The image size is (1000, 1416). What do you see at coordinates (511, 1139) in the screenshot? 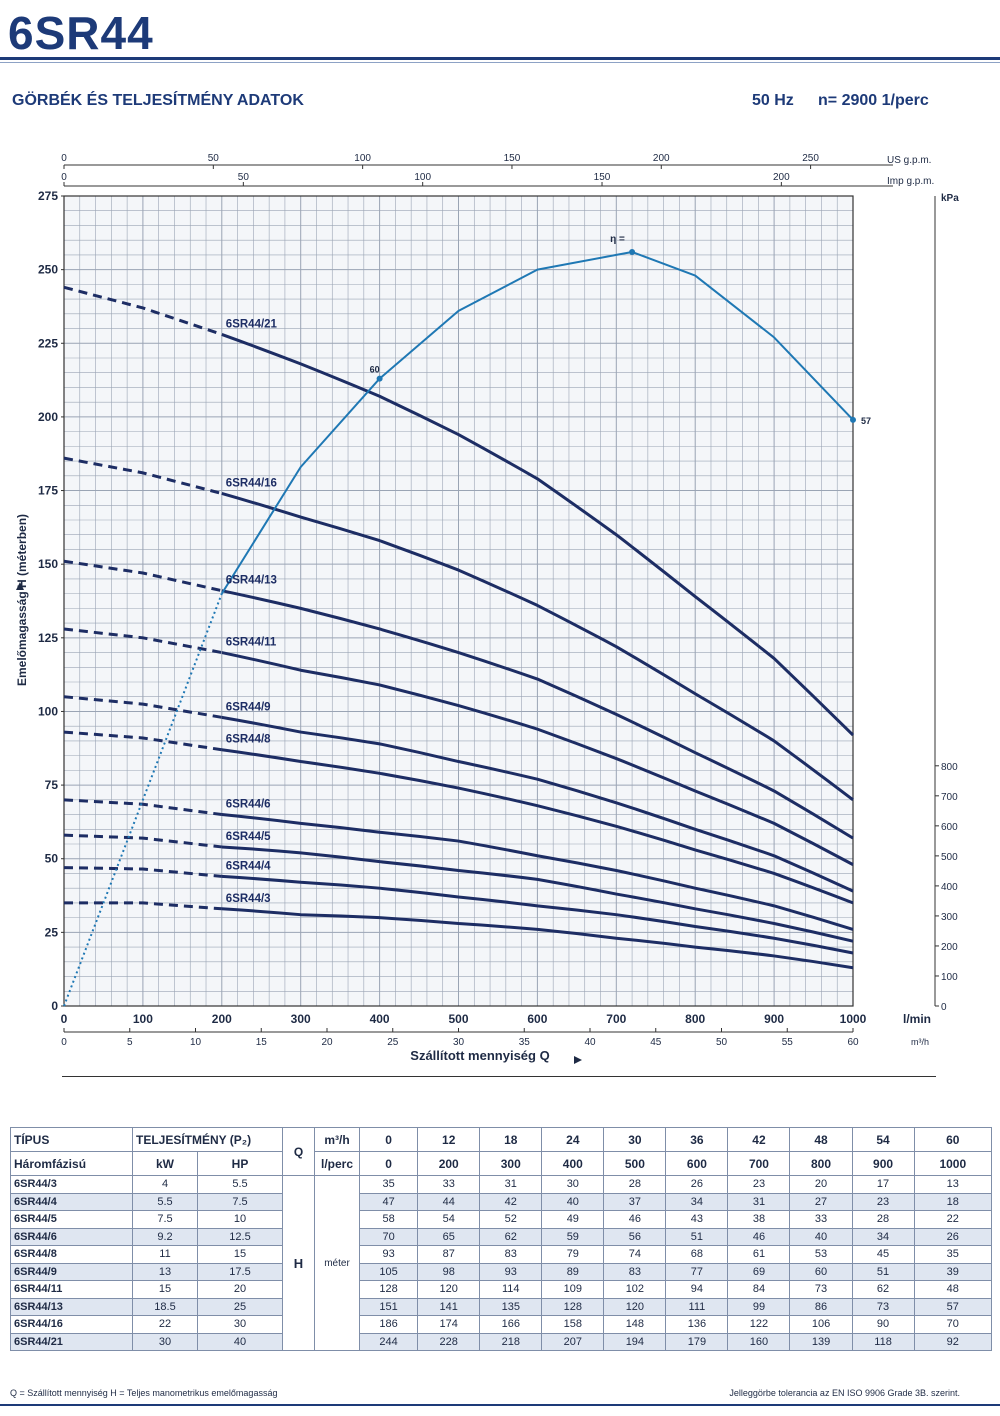
I see `q-m3h-cell: 18` at bounding box center [511, 1139].